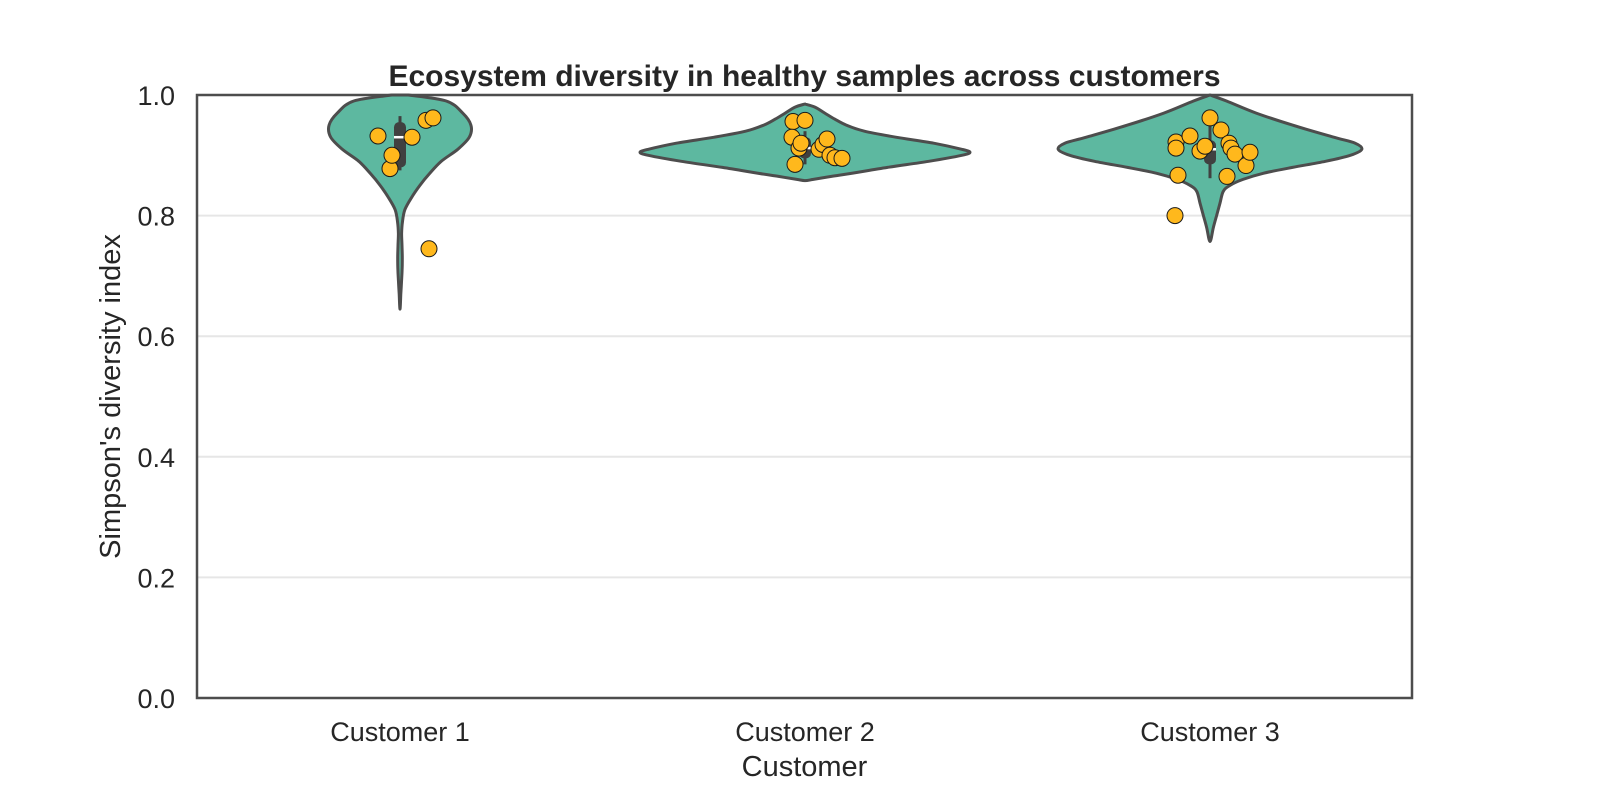  Describe the element at coordinates (156, 96) in the screenshot. I see `y-tick-label: 1.0` at that location.